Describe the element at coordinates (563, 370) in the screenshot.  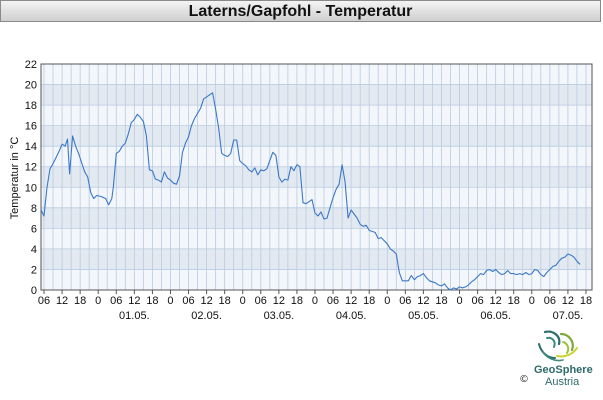
I see `brand-name: GeoSphere` at that location.